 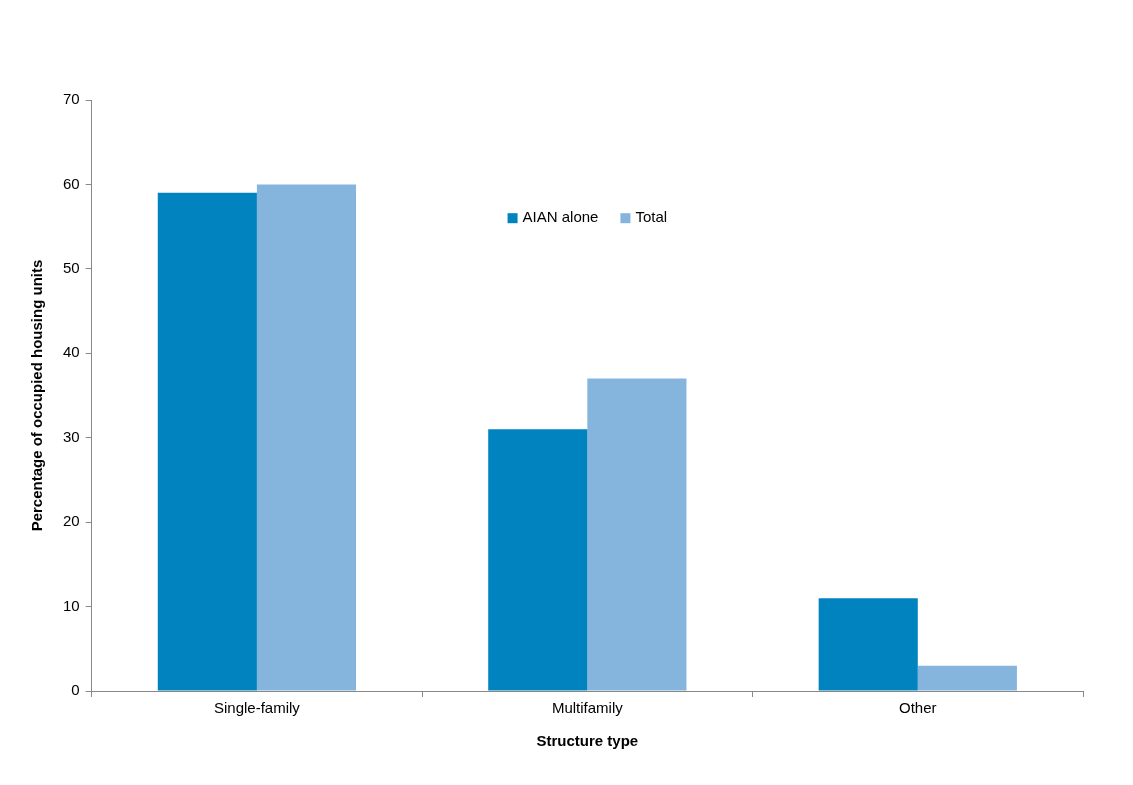 I want to click on x-tick-label: Other, so click(x=918, y=708).